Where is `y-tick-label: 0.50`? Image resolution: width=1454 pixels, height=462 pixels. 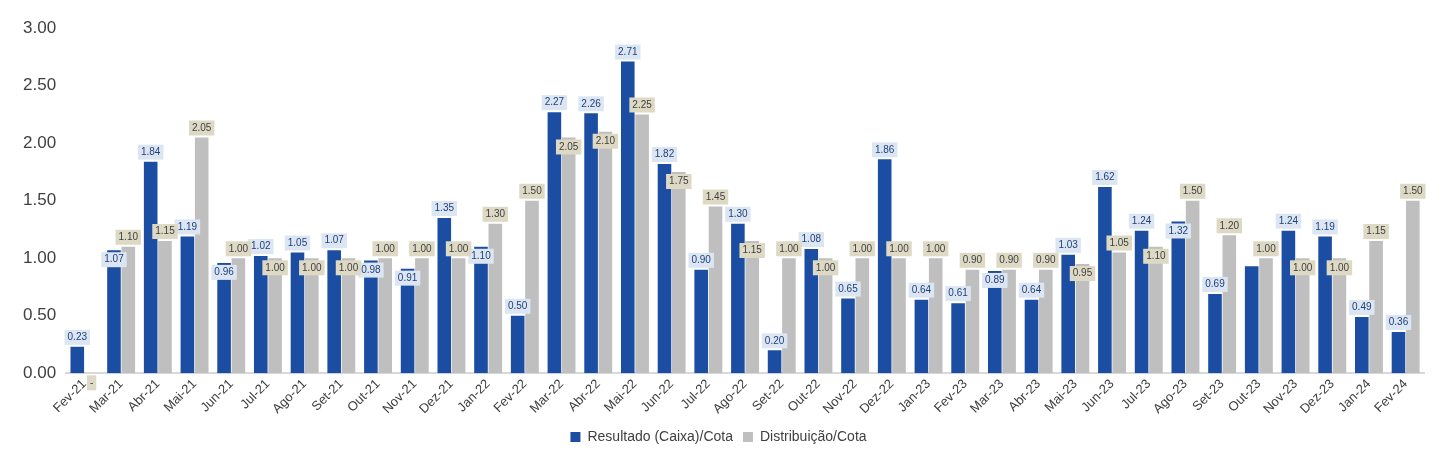 y-tick-label: 0.50 is located at coordinates (39, 315).